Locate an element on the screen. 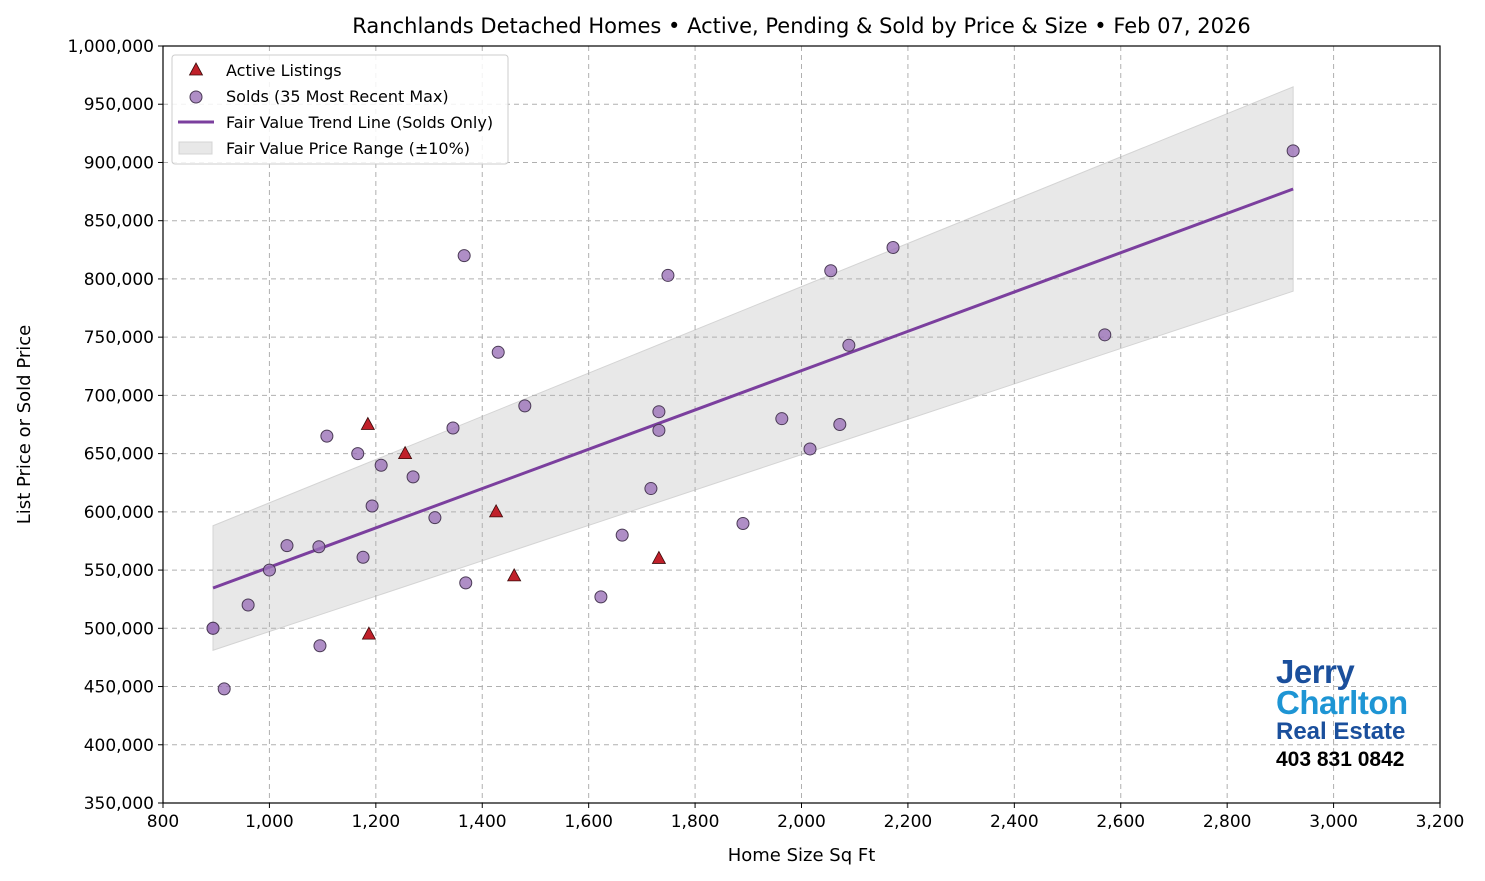 Image resolution: width=1485 pixels, height=881 pixels. y-tick-label: 650,000 is located at coordinates (119, 455).